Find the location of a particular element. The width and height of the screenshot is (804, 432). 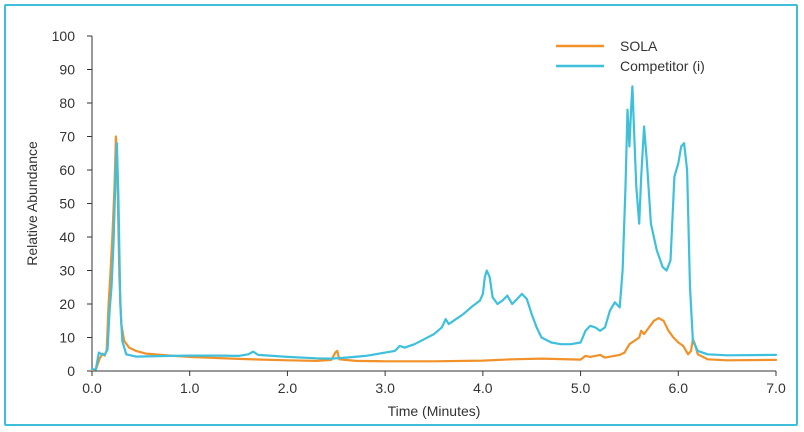

legend-label: Competitor (i) is located at coordinates (662, 66).